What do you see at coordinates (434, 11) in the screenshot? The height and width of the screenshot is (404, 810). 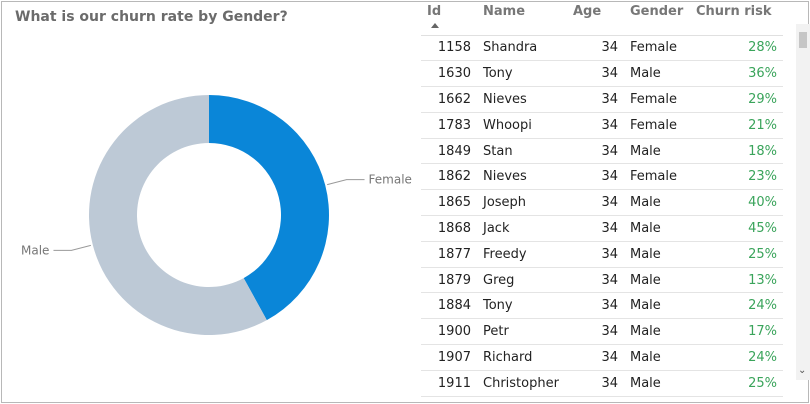 I see `column-header-id-label: Id` at bounding box center [434, 11].